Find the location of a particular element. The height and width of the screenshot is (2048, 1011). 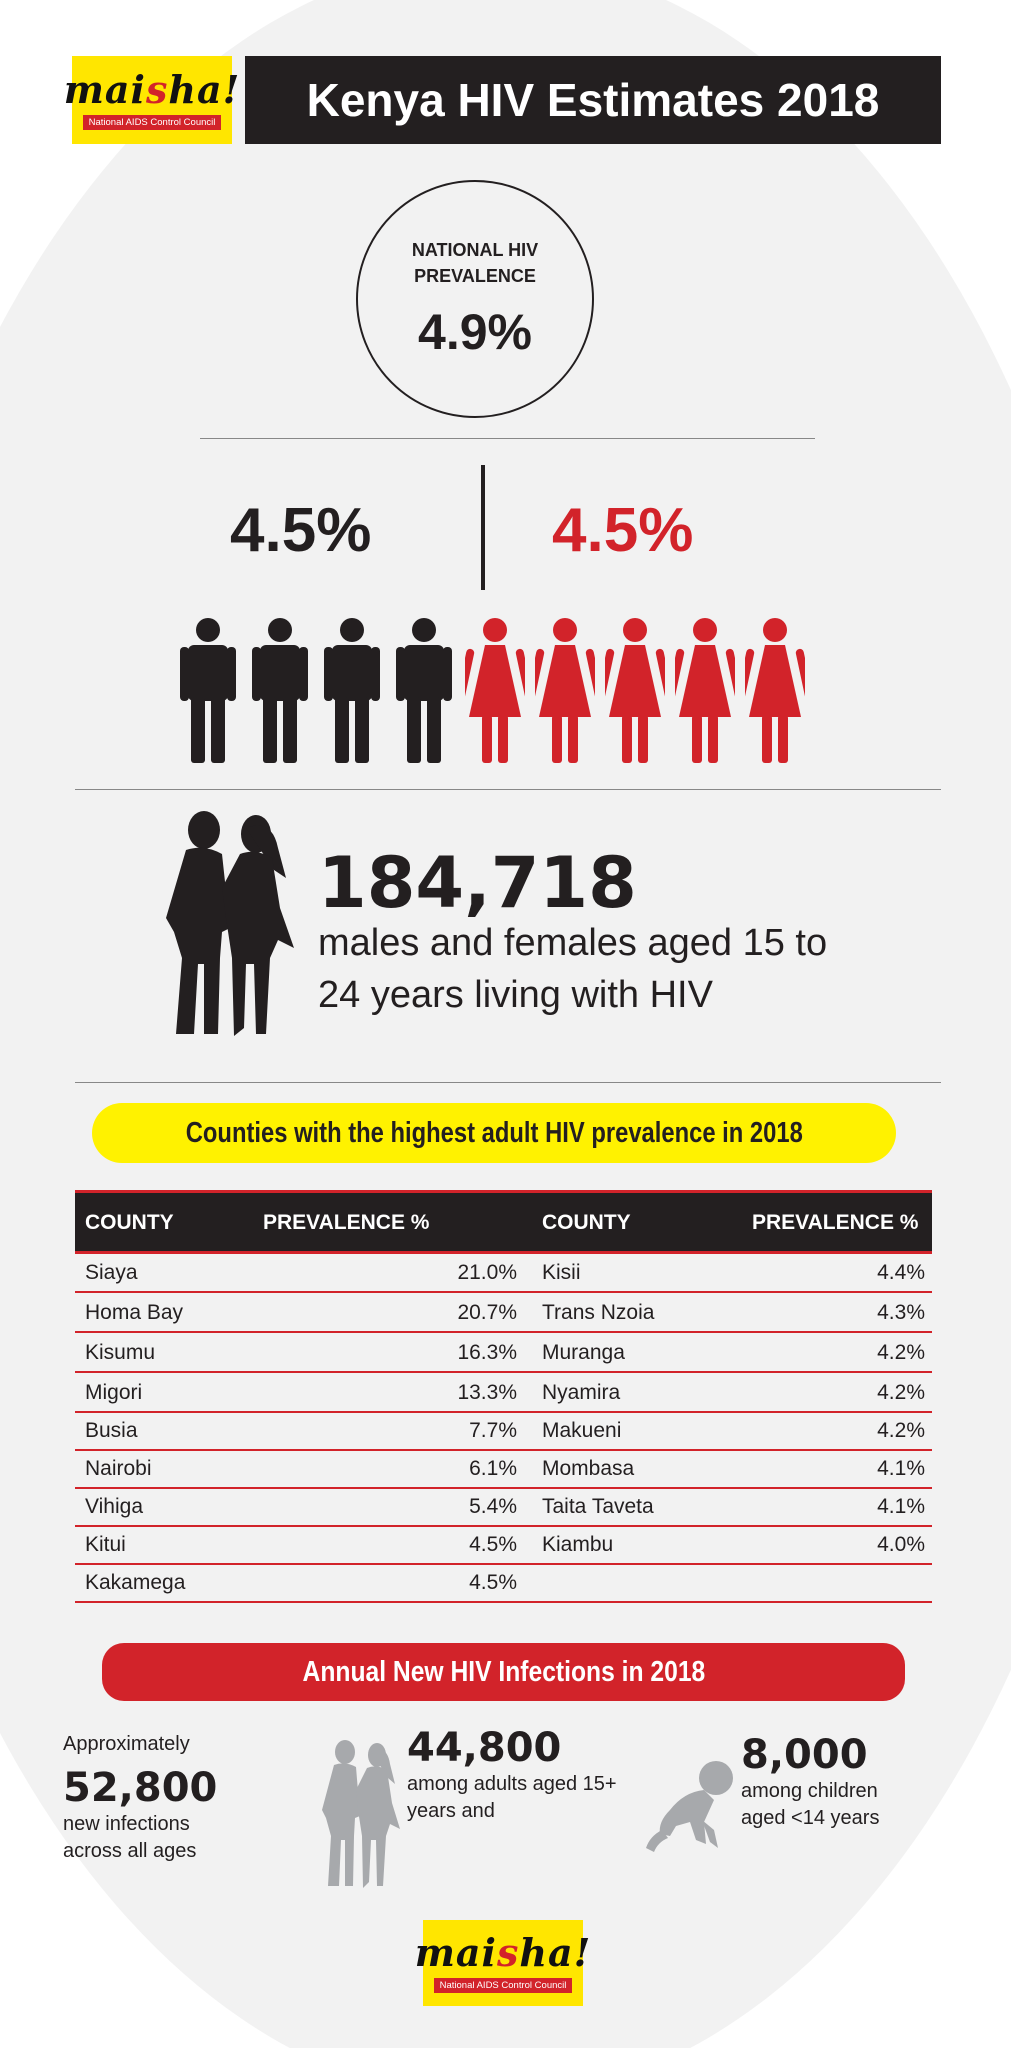

county-name: Kisumu is located at coordinates (120, 1352).